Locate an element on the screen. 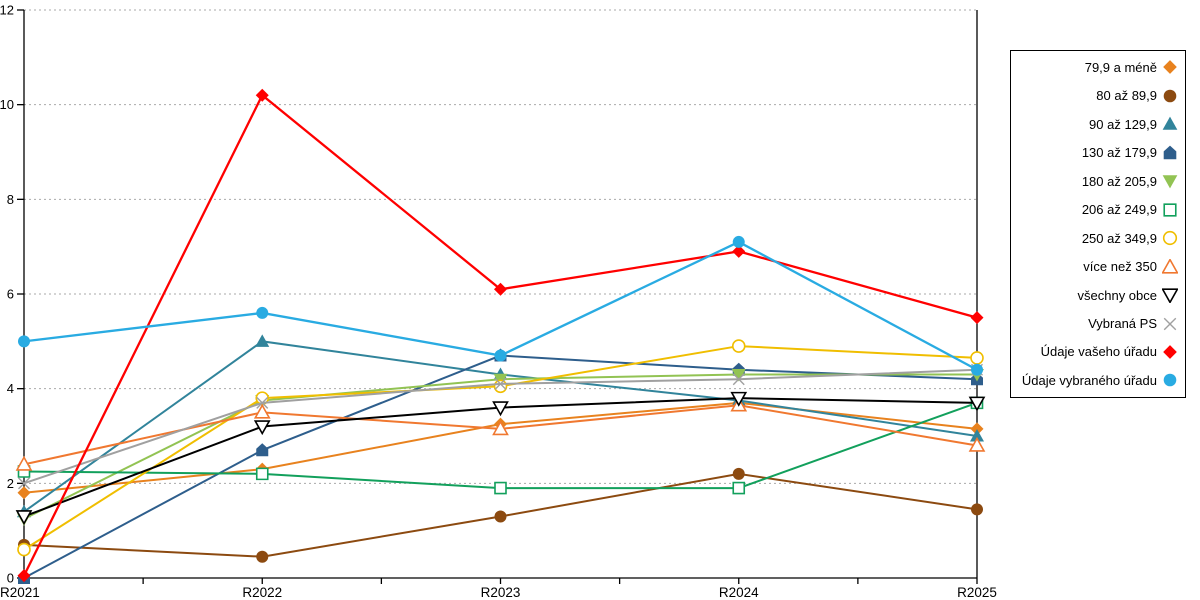 The width and height of the screenshot is (1200, 600). legend-label: 180 až 205,9 is located at coordinates (1119, 181).